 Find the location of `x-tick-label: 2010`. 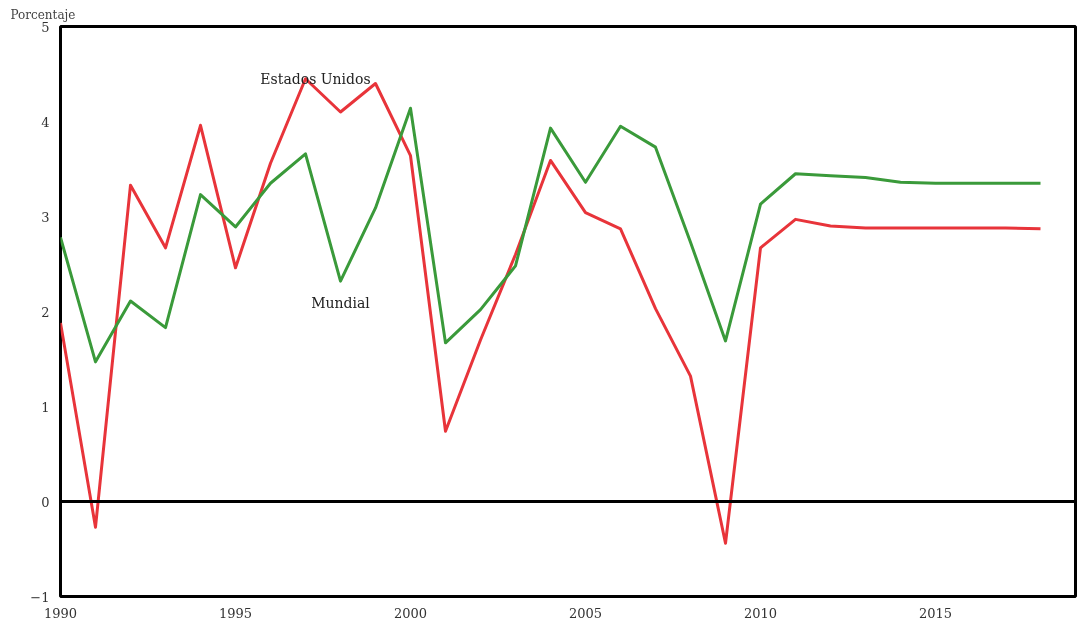

x-tick-label: 2010 is located at coordinates (760, 613).